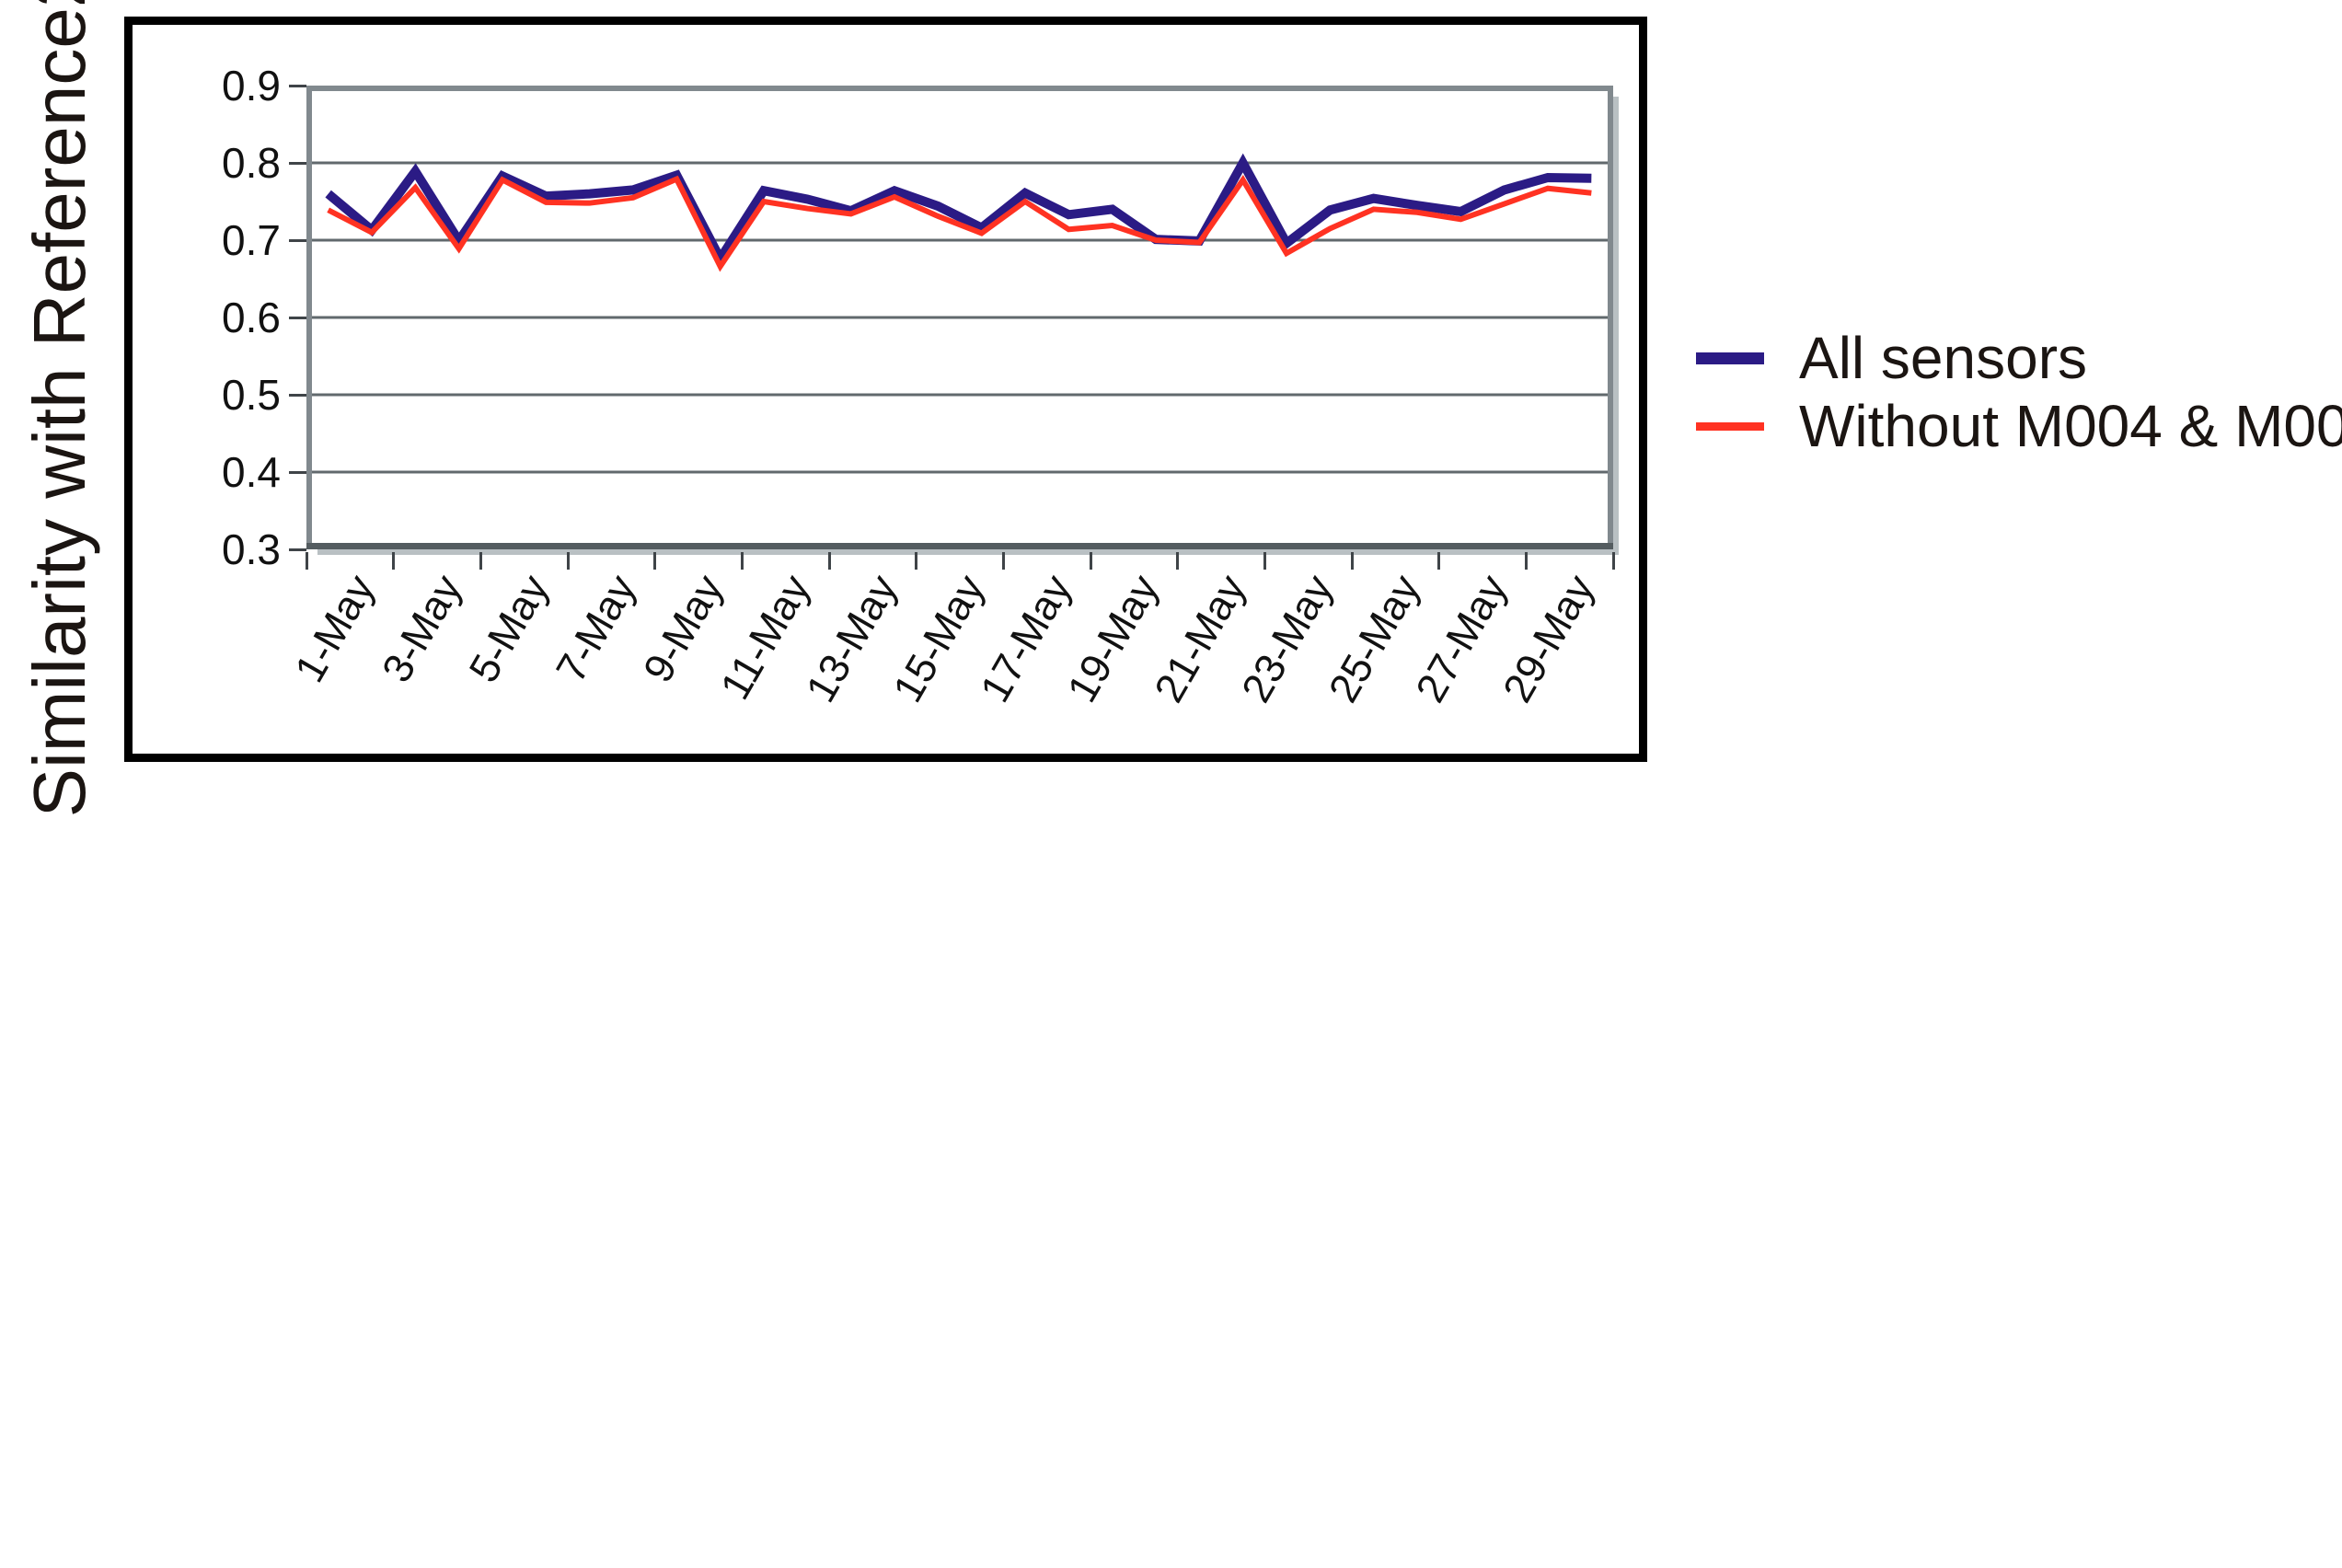 This screenshot has height=1568, width=2342. Describe the element at coordinates (1730, 358) in the screenshot. I see `legend-line-swatch-all-sensors` at that location.